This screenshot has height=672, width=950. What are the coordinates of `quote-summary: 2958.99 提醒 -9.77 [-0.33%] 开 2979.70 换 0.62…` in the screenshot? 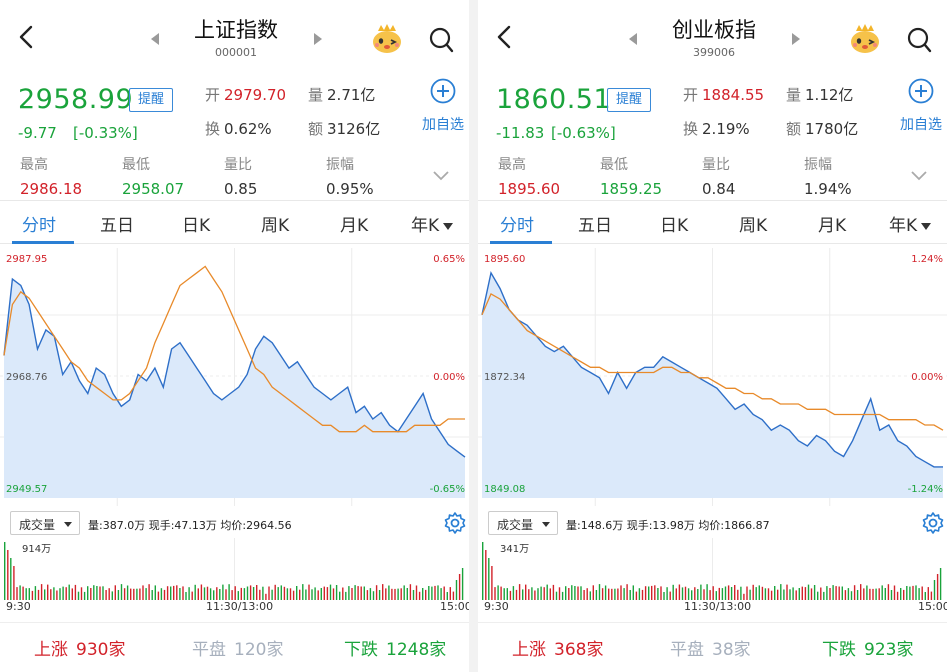 It's located at (234, 136).